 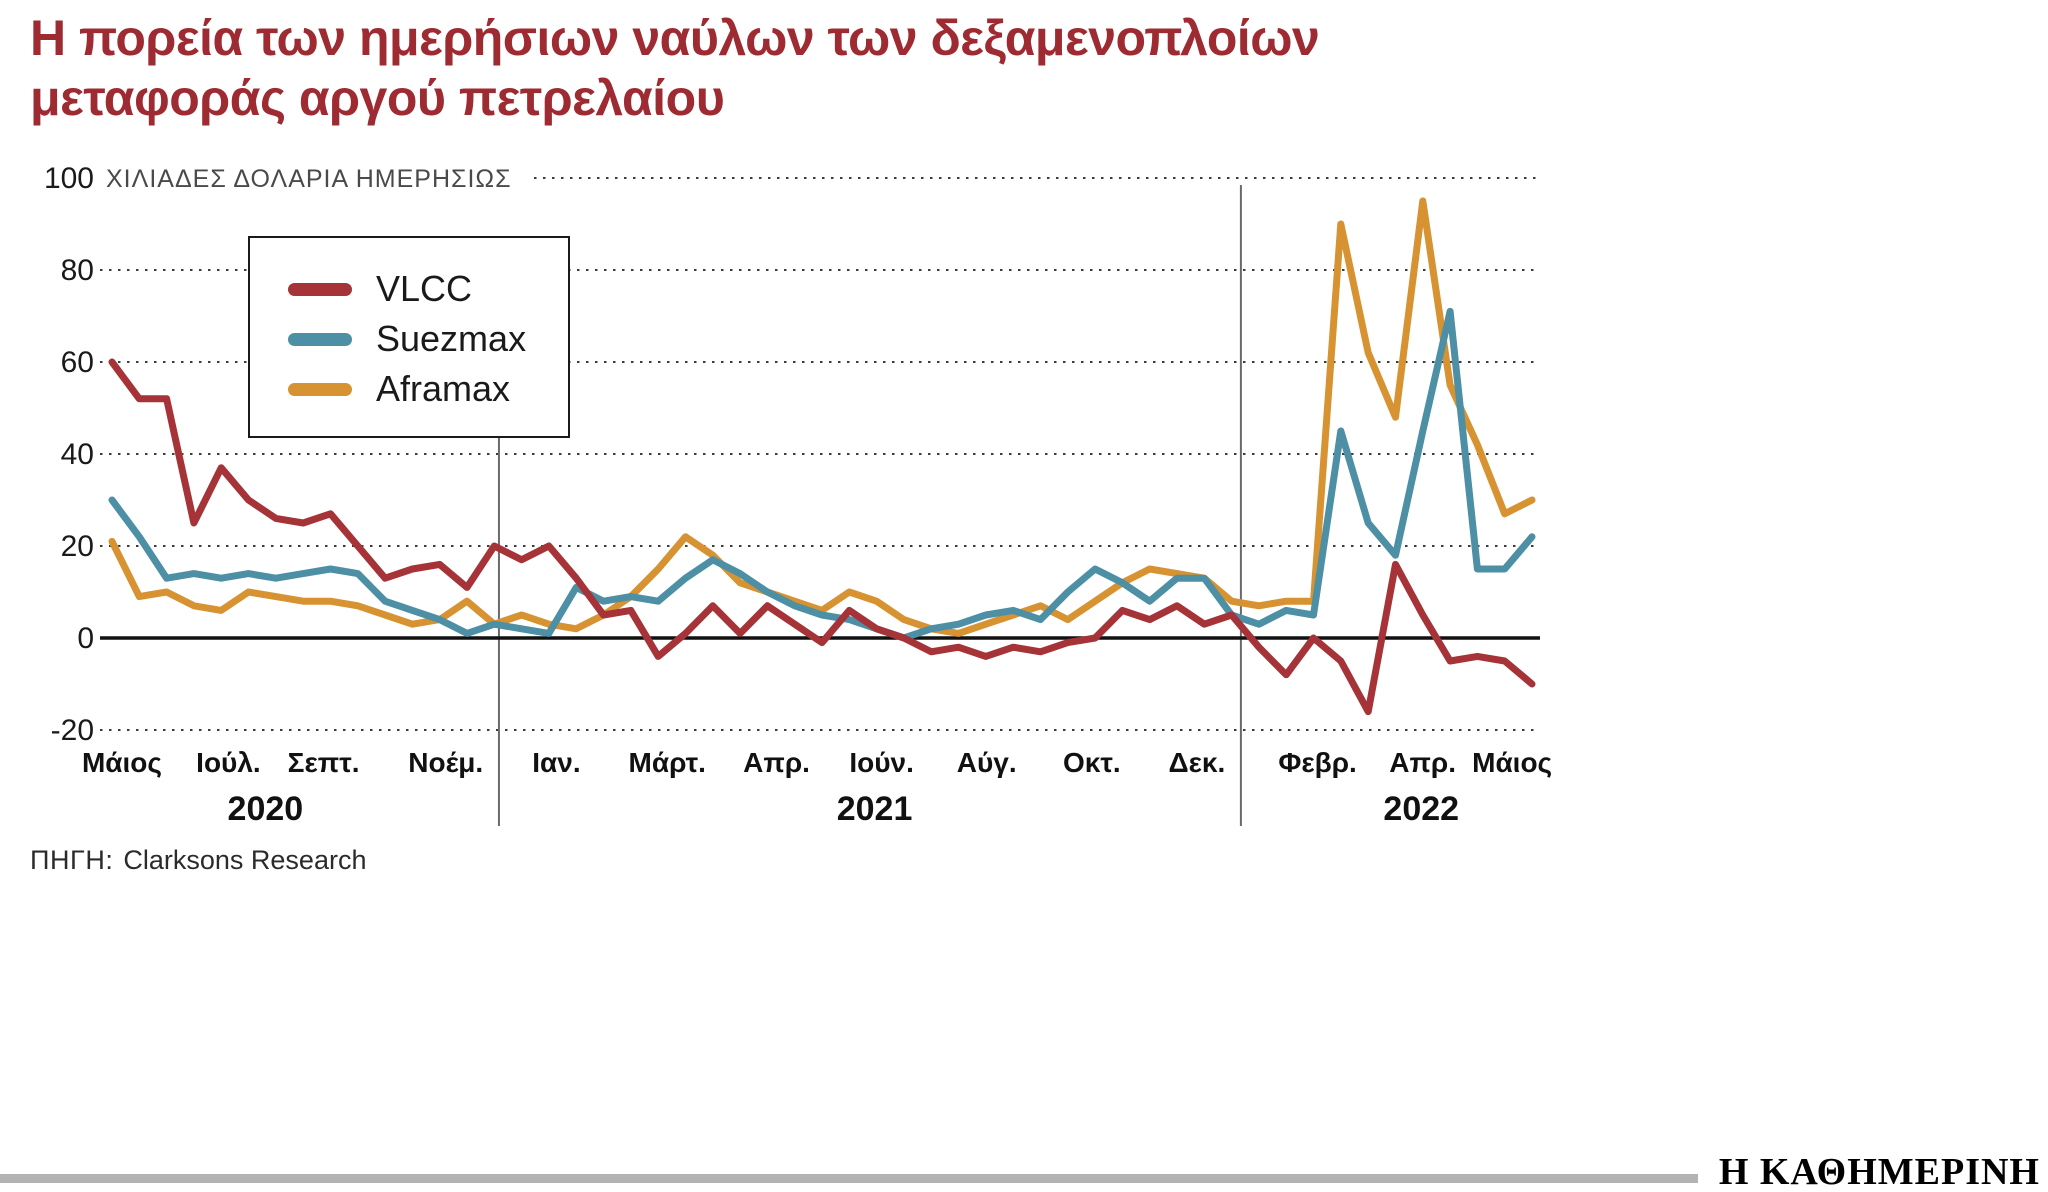 What do you see at coordinates (424, 288) in the screenshot?
I see `legend-label-vlcc: VLCC` at bounding box center [424, 288].